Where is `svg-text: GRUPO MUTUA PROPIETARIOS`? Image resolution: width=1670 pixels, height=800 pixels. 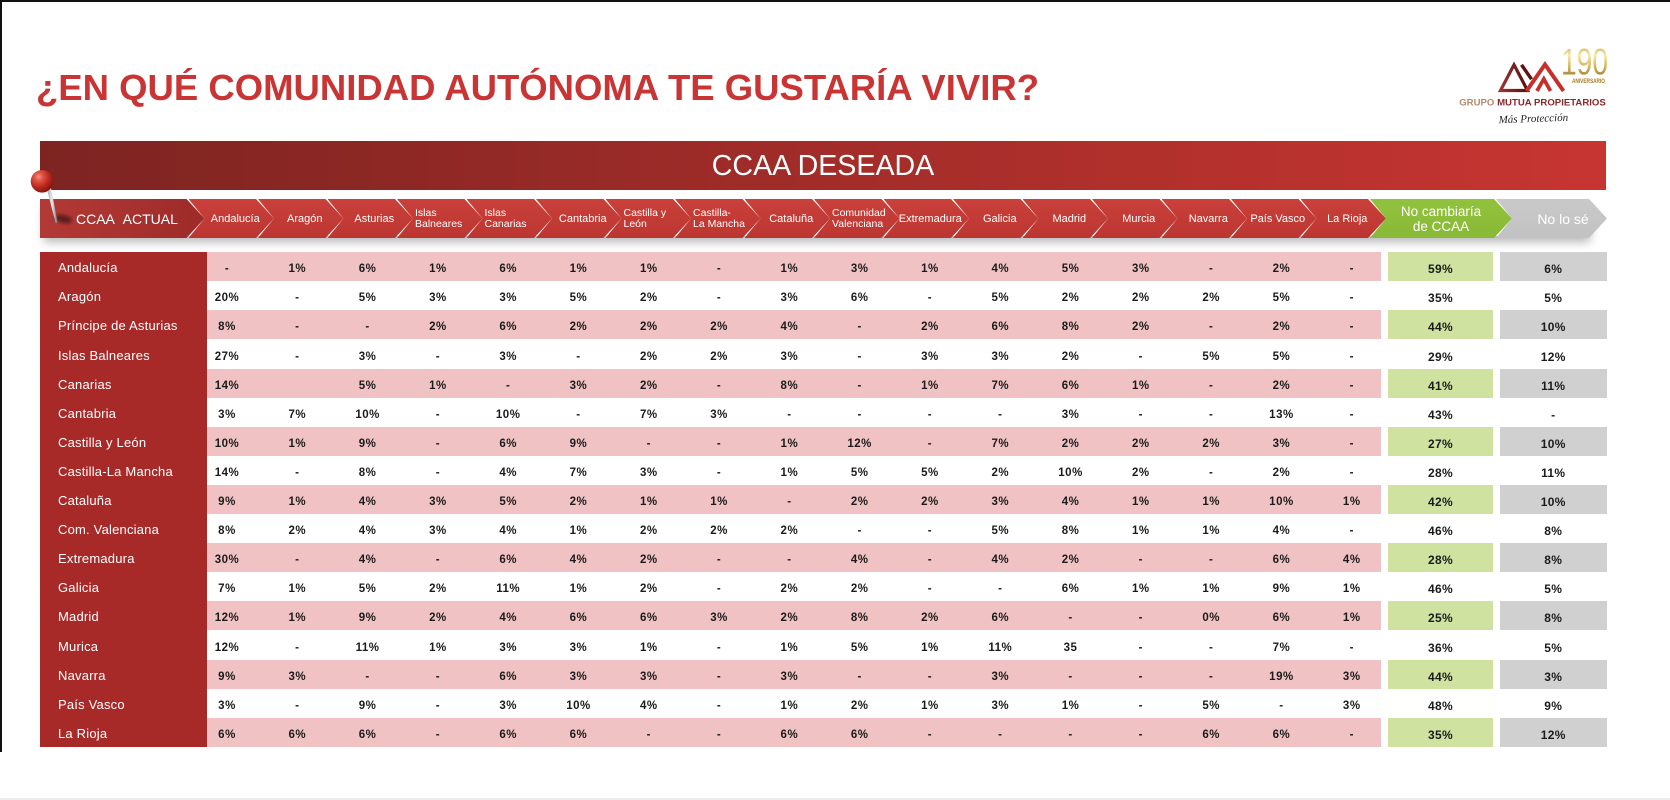 svg-text: GRUPO MUTUA PROPIETARIOS is located at coordinates (1532, 103).